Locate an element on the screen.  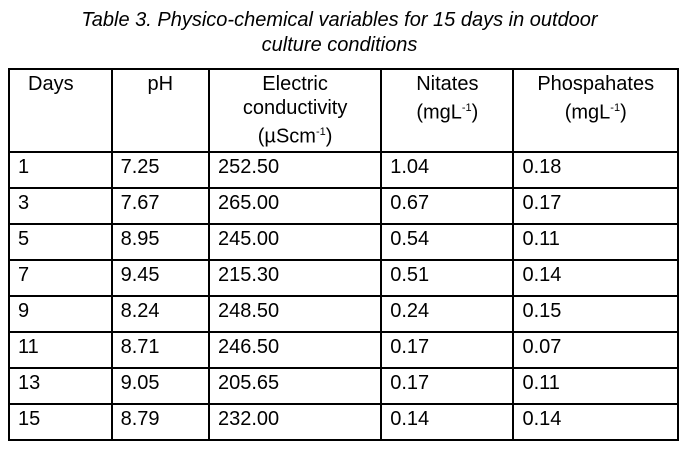
cell-ec: 232.00 is located at coordinates (295, 421).